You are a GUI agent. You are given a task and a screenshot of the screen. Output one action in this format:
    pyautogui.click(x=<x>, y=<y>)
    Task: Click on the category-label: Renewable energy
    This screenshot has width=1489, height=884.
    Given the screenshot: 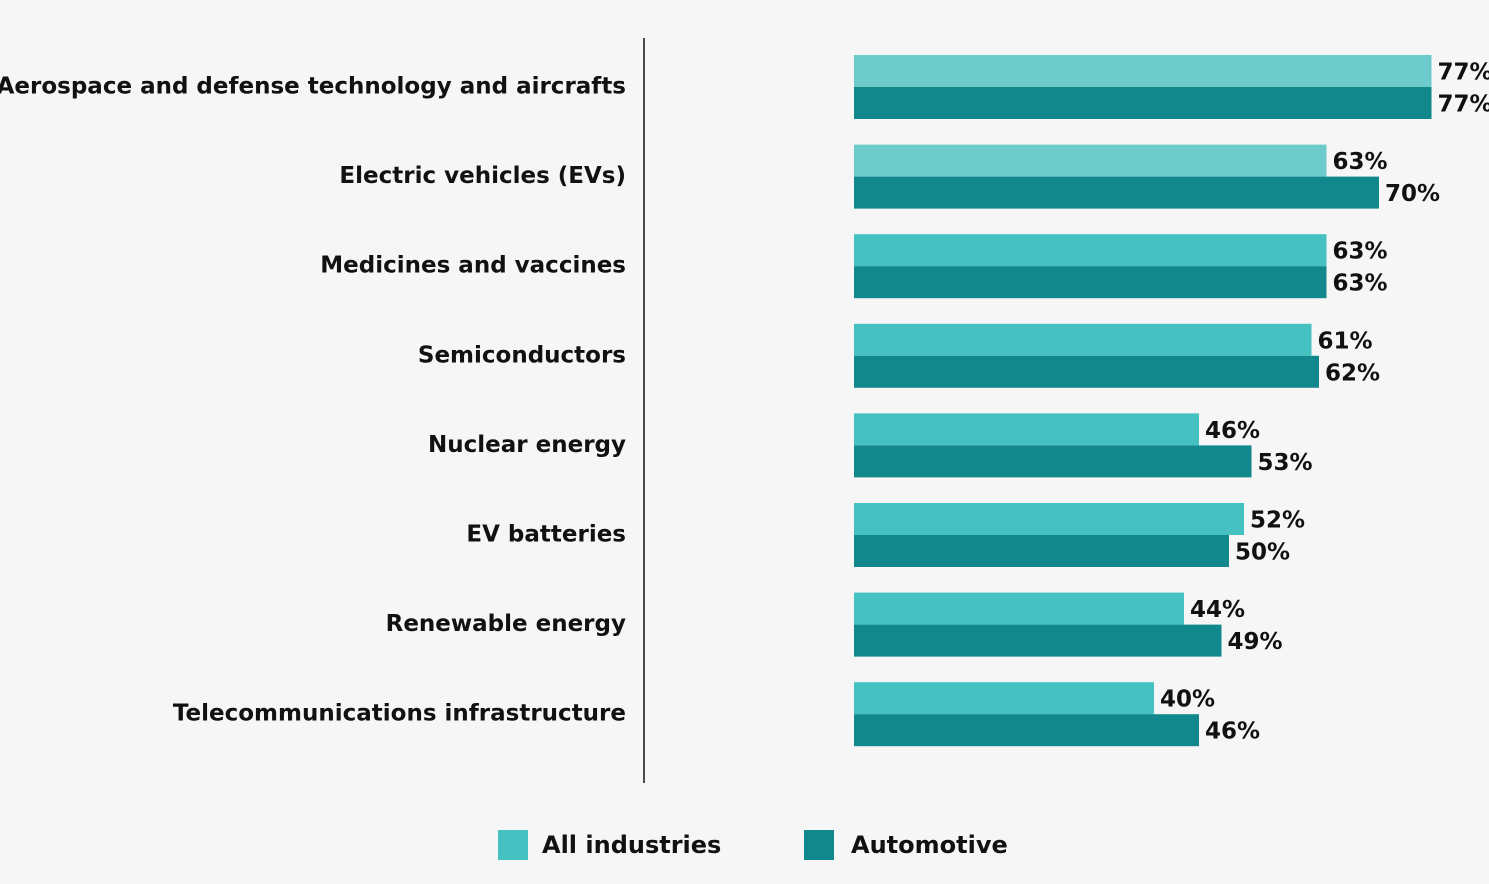 What is the action you would take?
    pyautogui.click(x=506, y=624)
    